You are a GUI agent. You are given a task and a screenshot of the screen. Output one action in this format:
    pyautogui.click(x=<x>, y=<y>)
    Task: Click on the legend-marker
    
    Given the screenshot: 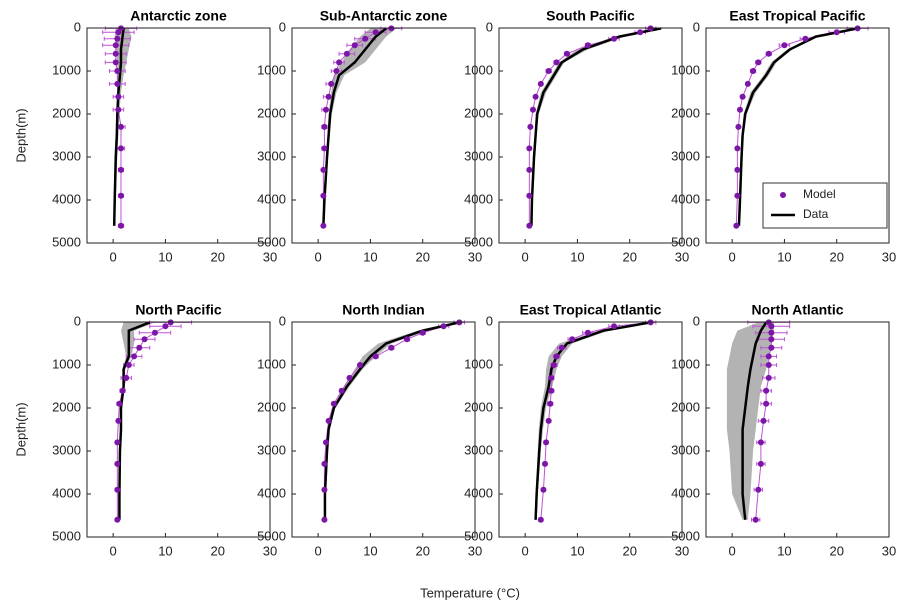 What is the action you would take?
    pyautogui.click(x=783, y=195)
    